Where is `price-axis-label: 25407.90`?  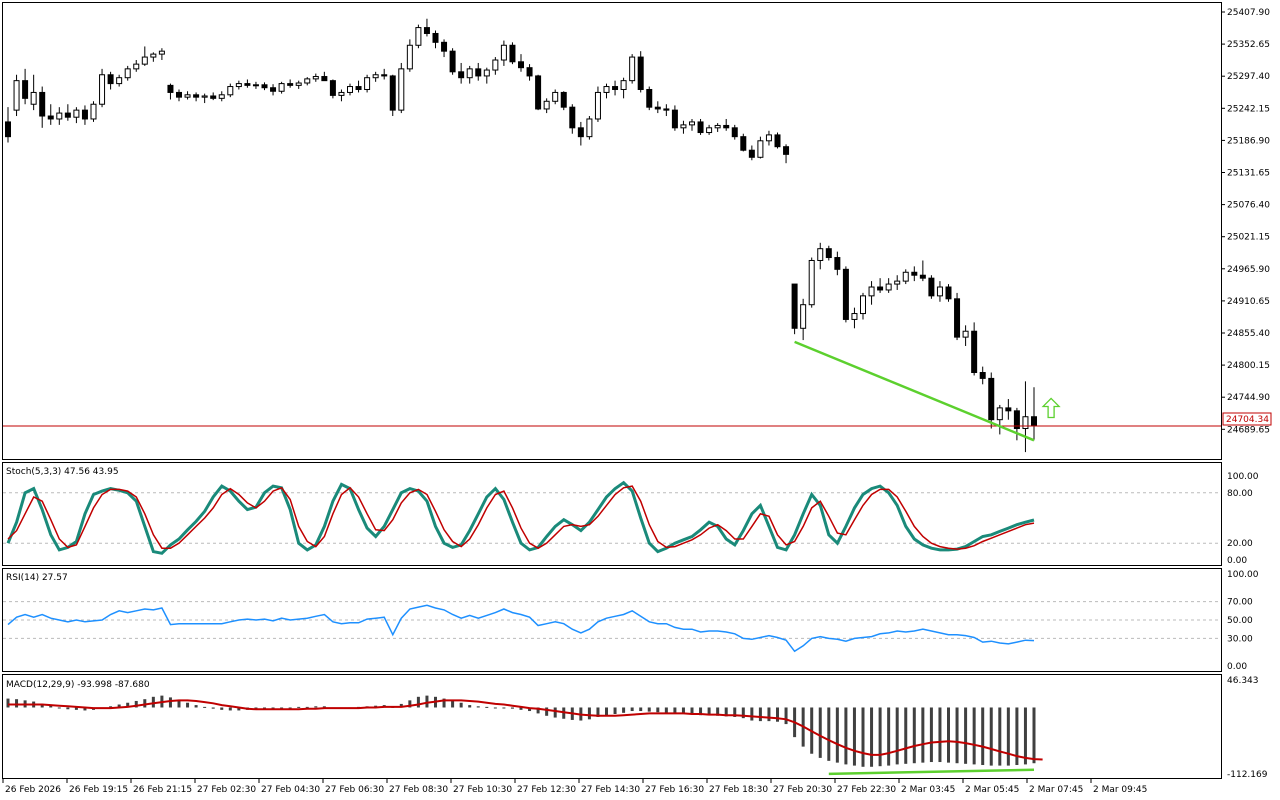
price-axis-label: 25407.90 is located at coordinates (1248, 13).